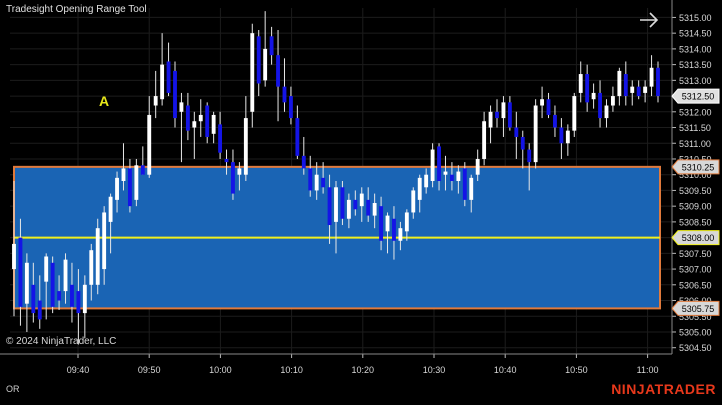 The image size is (722, 405). What do you see at coordinates (695, 222) in the screenshot?
I see `y-tick-label: 5308.50` at bounding box center [695, 222].